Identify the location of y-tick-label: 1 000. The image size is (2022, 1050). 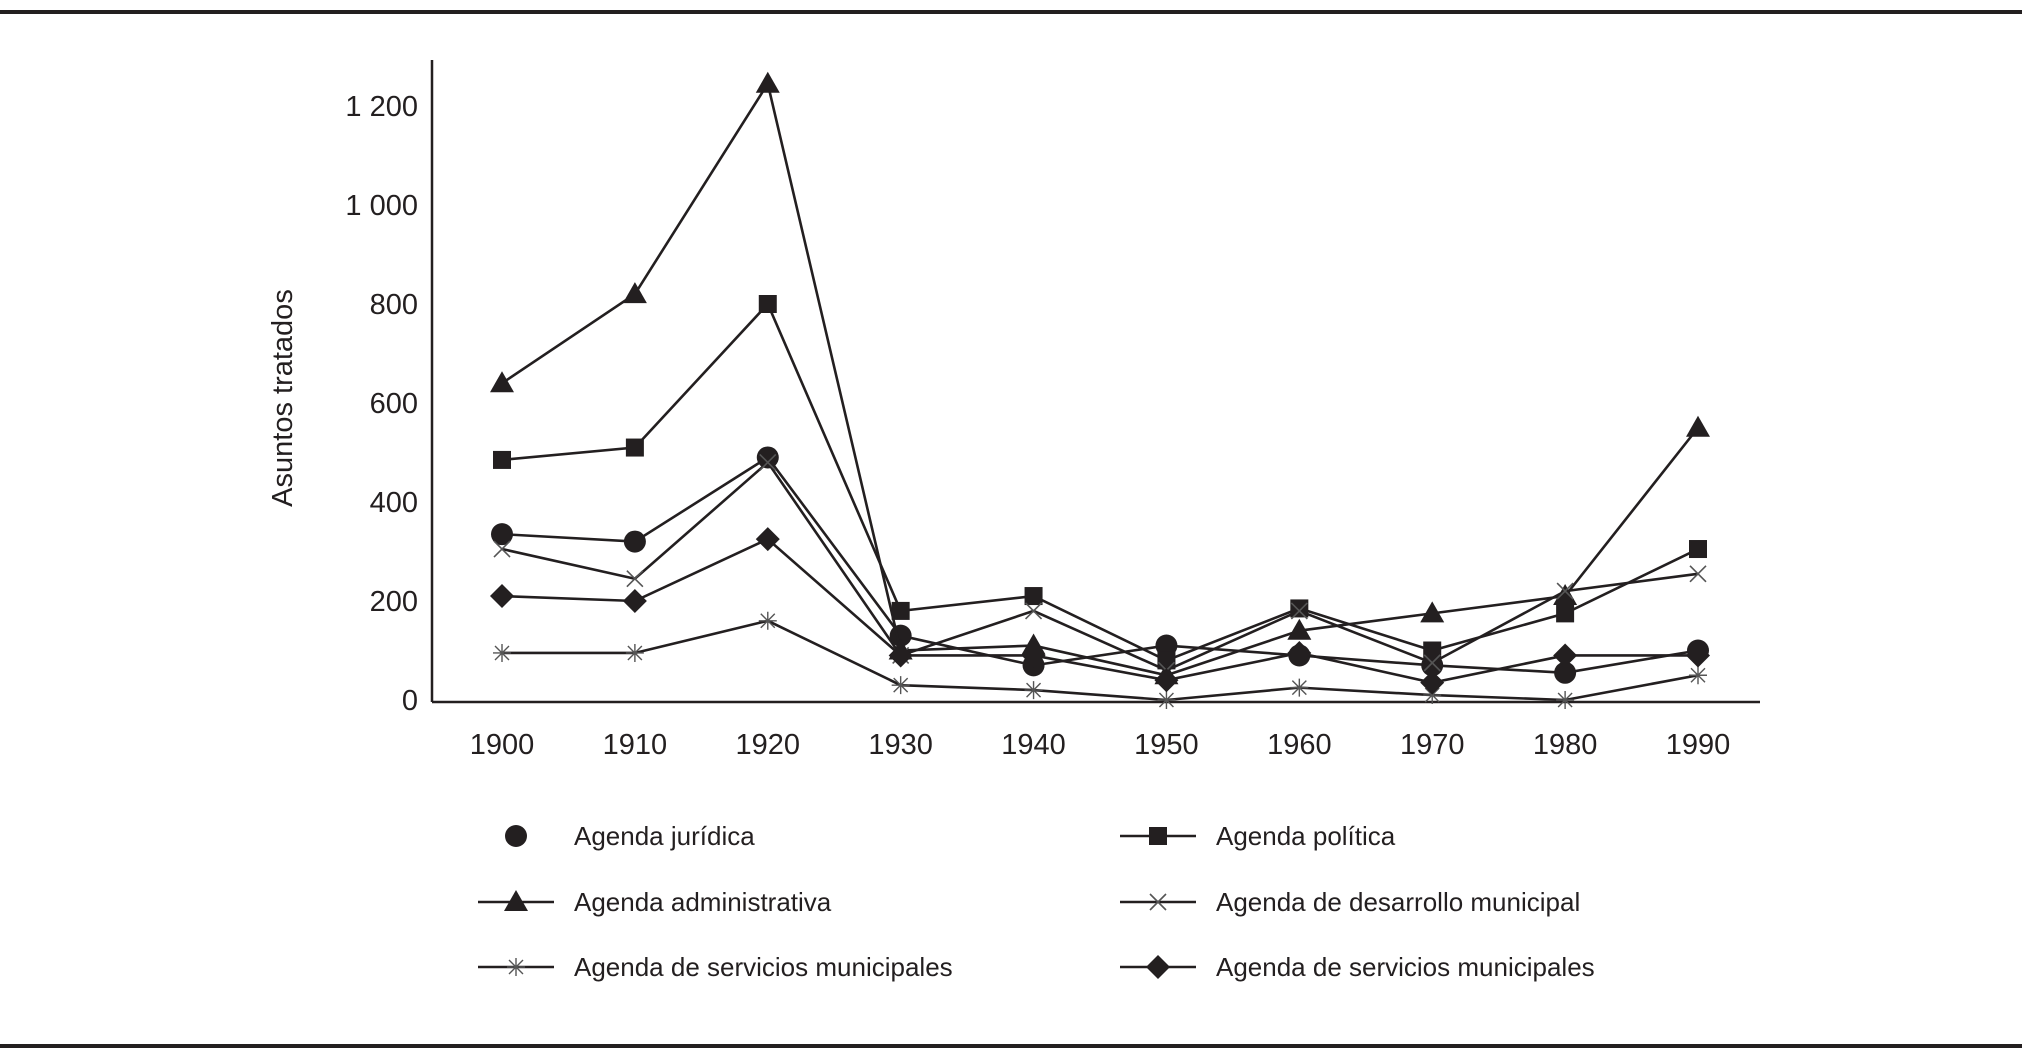
(381, 206).